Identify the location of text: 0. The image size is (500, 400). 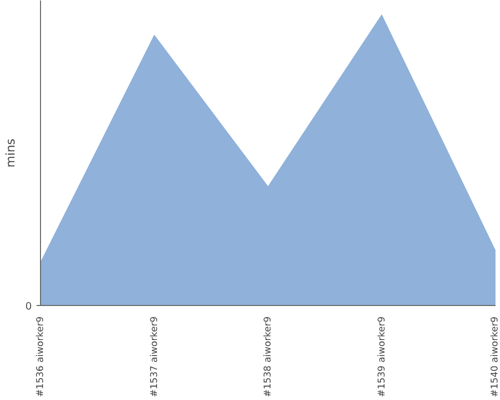
(29, 306).